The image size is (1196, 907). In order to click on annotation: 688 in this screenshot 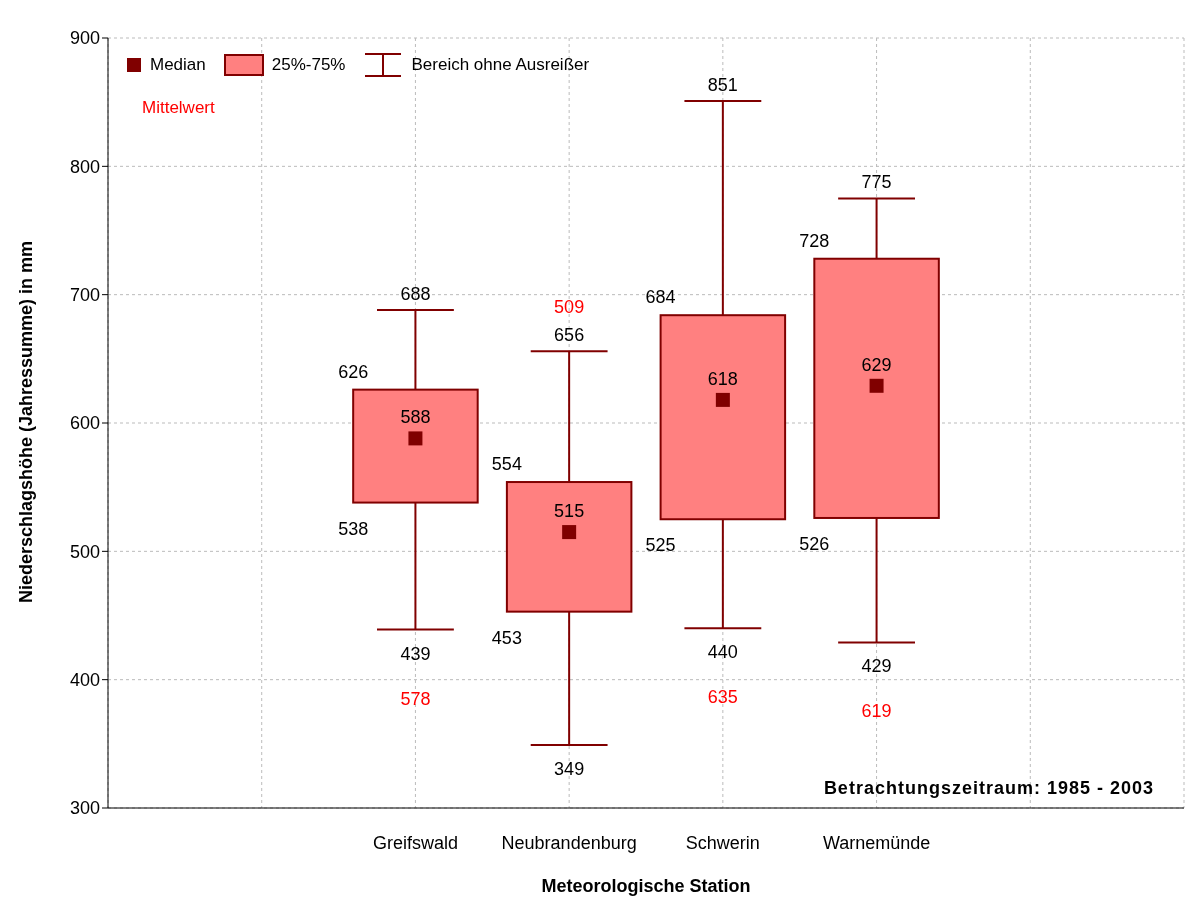, I will do `click(415, 294)`.